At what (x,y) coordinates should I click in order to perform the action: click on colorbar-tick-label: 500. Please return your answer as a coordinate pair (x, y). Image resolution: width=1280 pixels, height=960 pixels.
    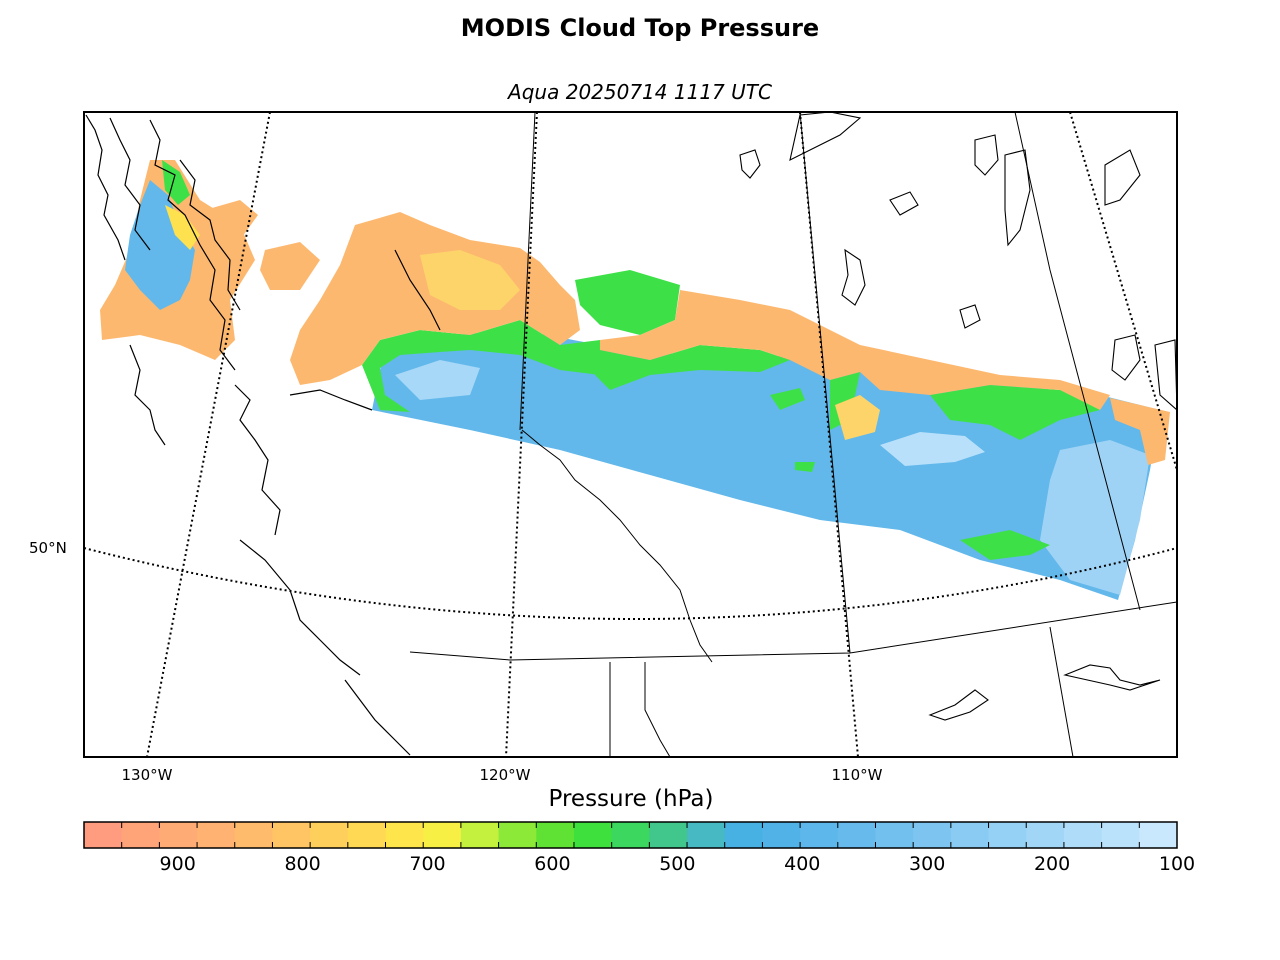
    Looking at the image, I should click on (677, 864).